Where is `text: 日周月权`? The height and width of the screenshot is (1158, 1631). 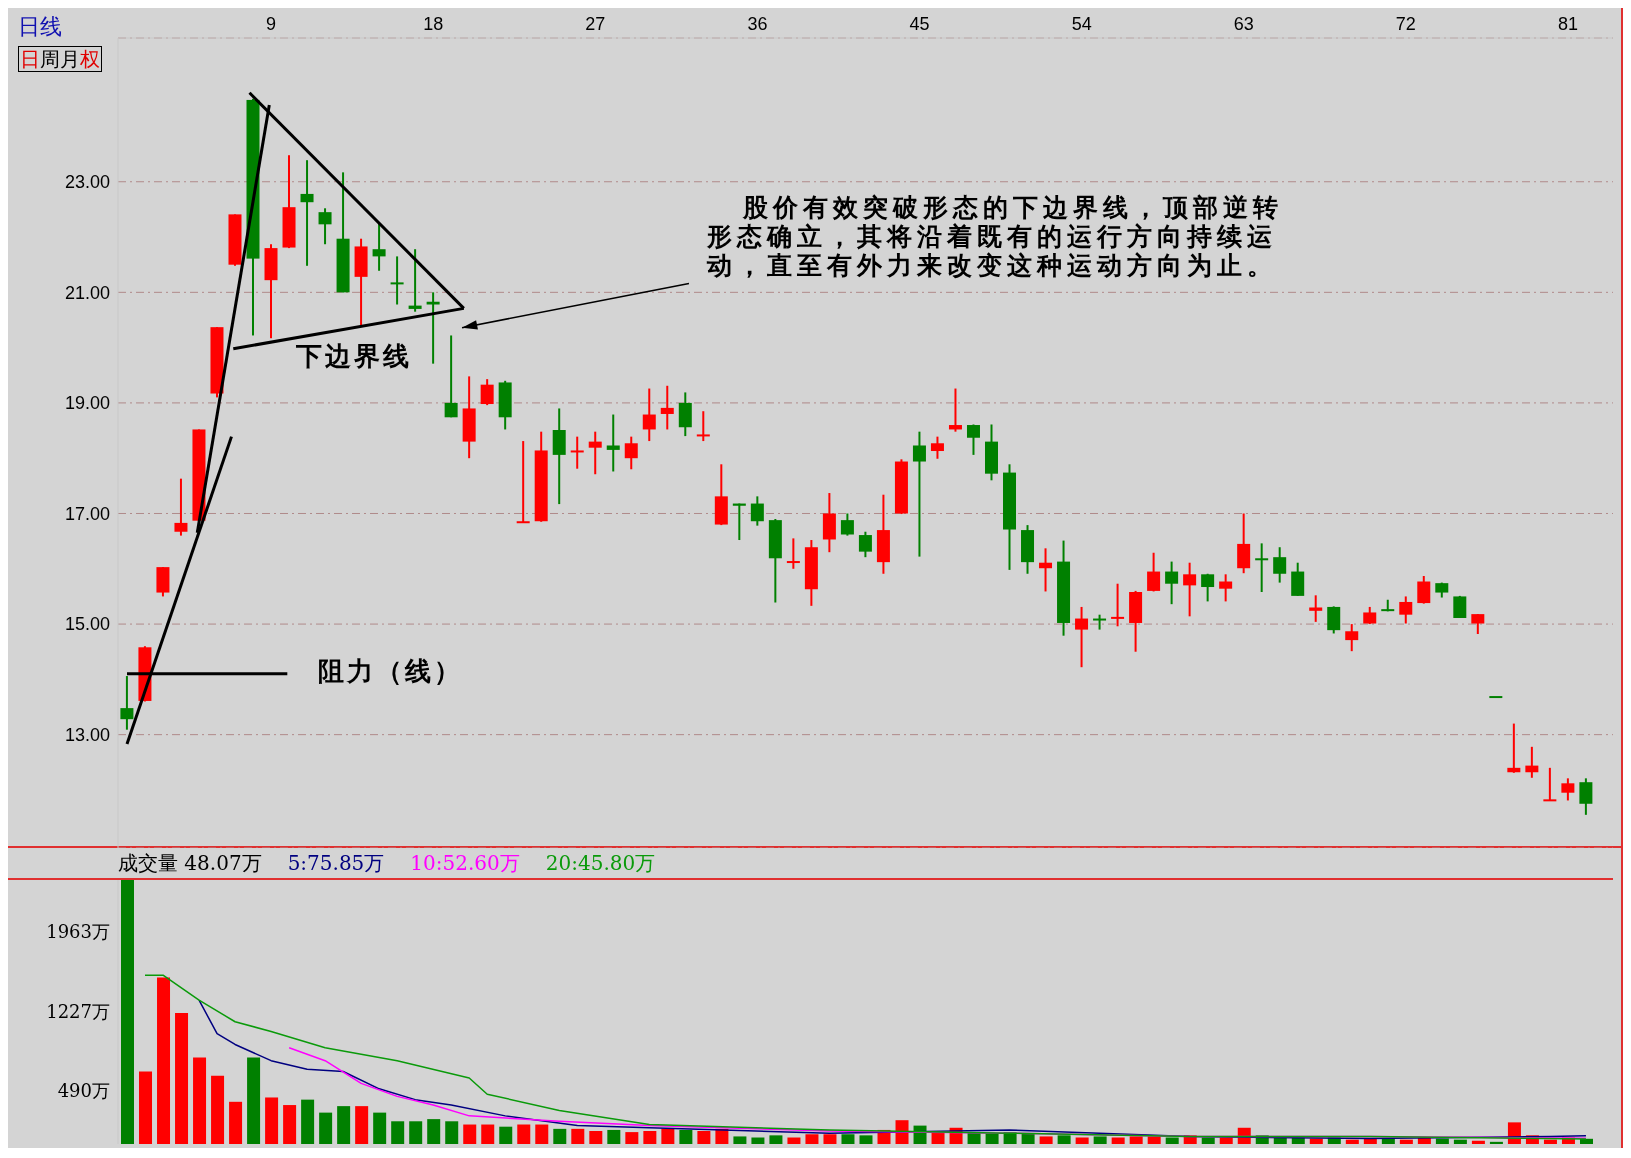
text: 日周月权 is located at coordinates (60, 59).